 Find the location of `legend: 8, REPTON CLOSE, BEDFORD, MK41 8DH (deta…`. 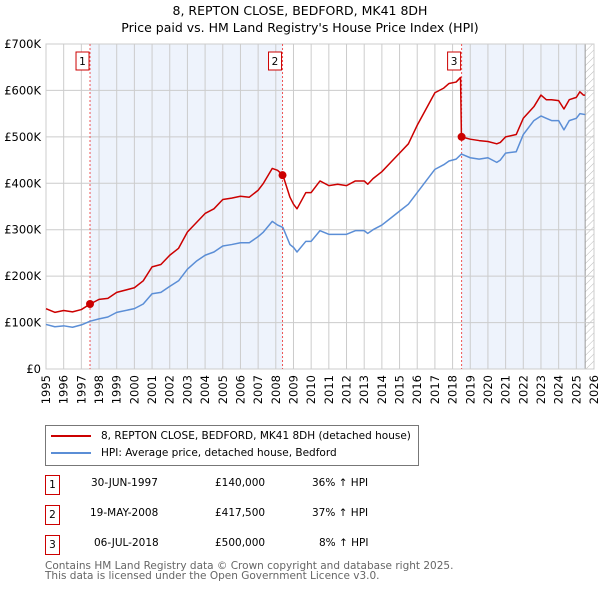

legend: 8, REPTON CLOSE, BEDFORD, MK41 8DH (deta… is located at coordinates (232, 445).